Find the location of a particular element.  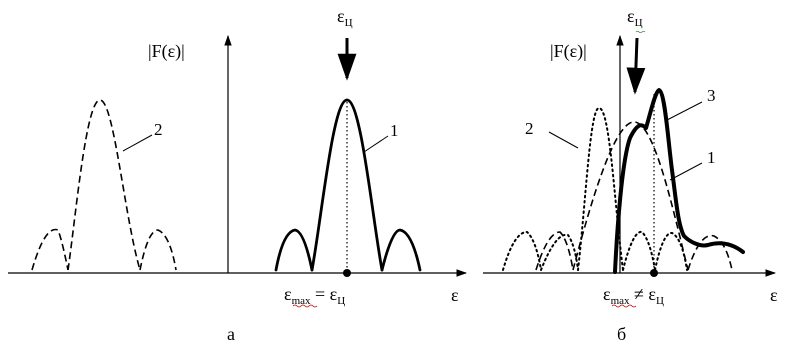

x-axis-label-b: ε is located at coordinates (774, 295).